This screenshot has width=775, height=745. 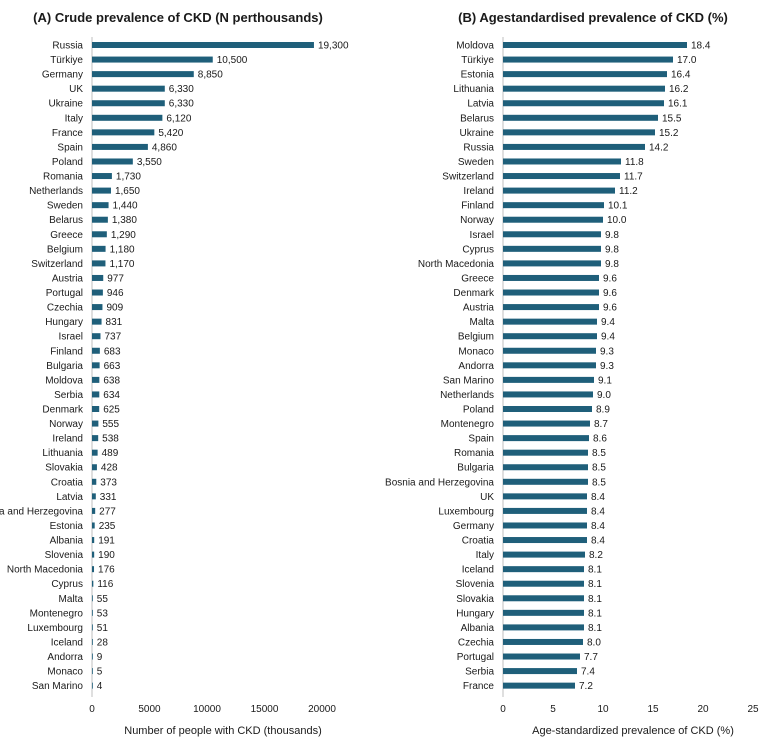 I want to click on chart-b-data-label: 15.2, so click(x=669, y=133).